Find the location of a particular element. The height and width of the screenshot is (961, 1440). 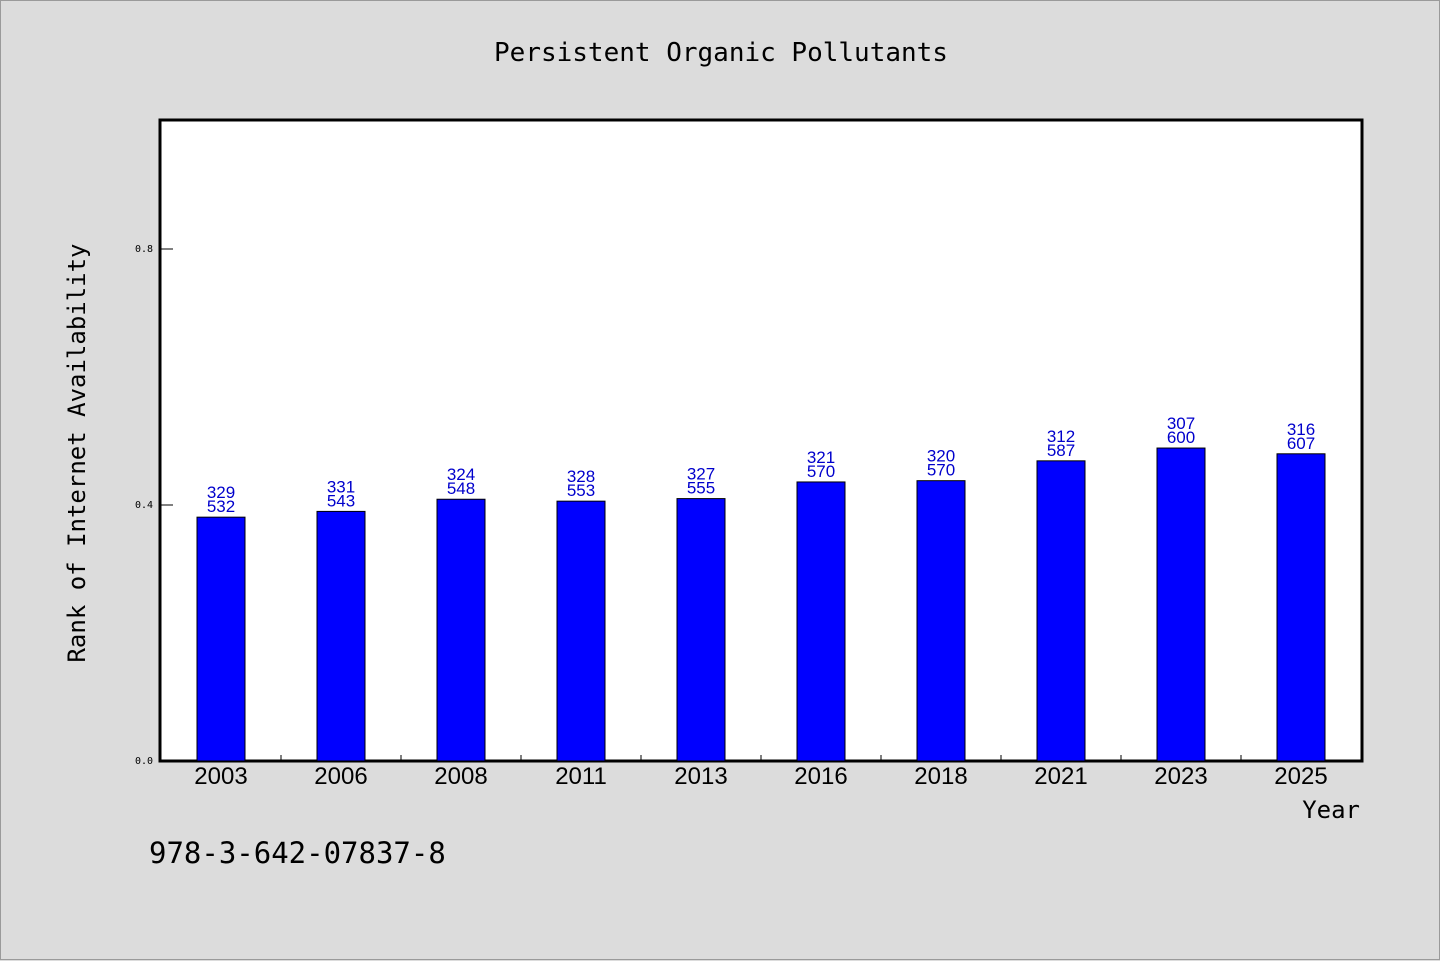

y-tick-label: 0.8 is located at coordinates (144, 249).